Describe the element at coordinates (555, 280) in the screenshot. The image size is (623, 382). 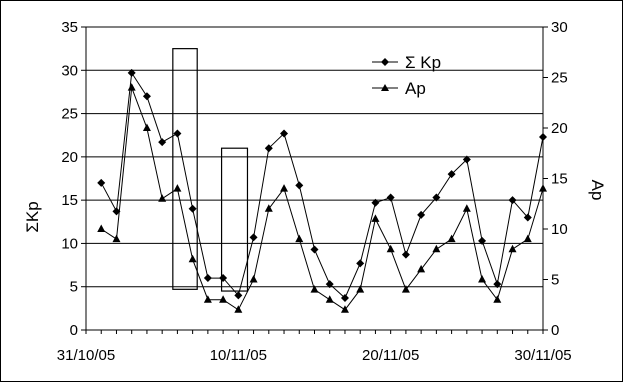
I see `right-tick-label-1: 5` at that location.